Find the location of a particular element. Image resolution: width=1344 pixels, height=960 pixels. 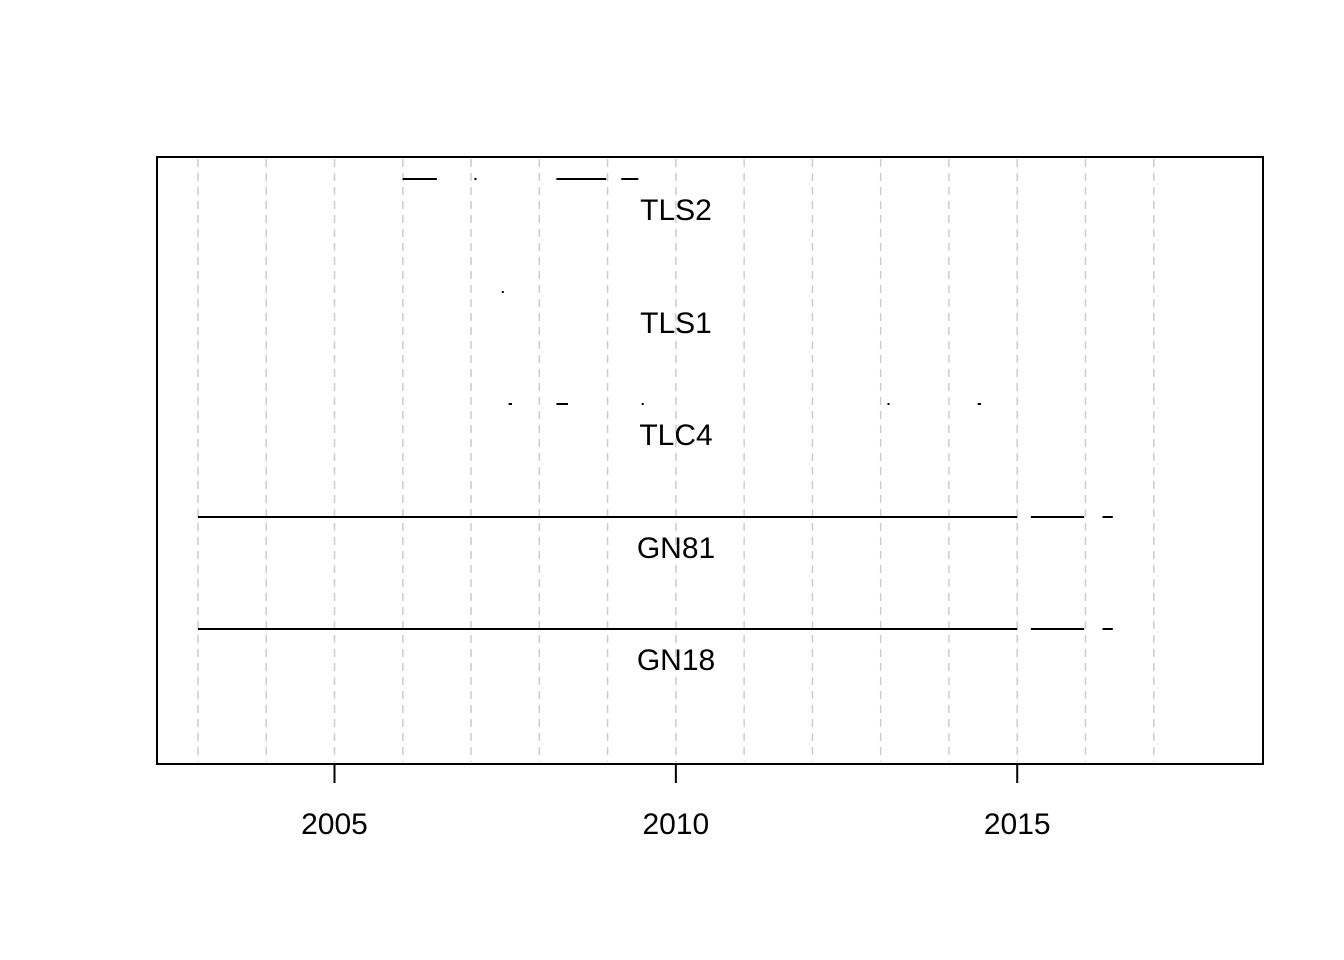

x-tick-label-2010: 2010 is located at coordinates (675, 824).